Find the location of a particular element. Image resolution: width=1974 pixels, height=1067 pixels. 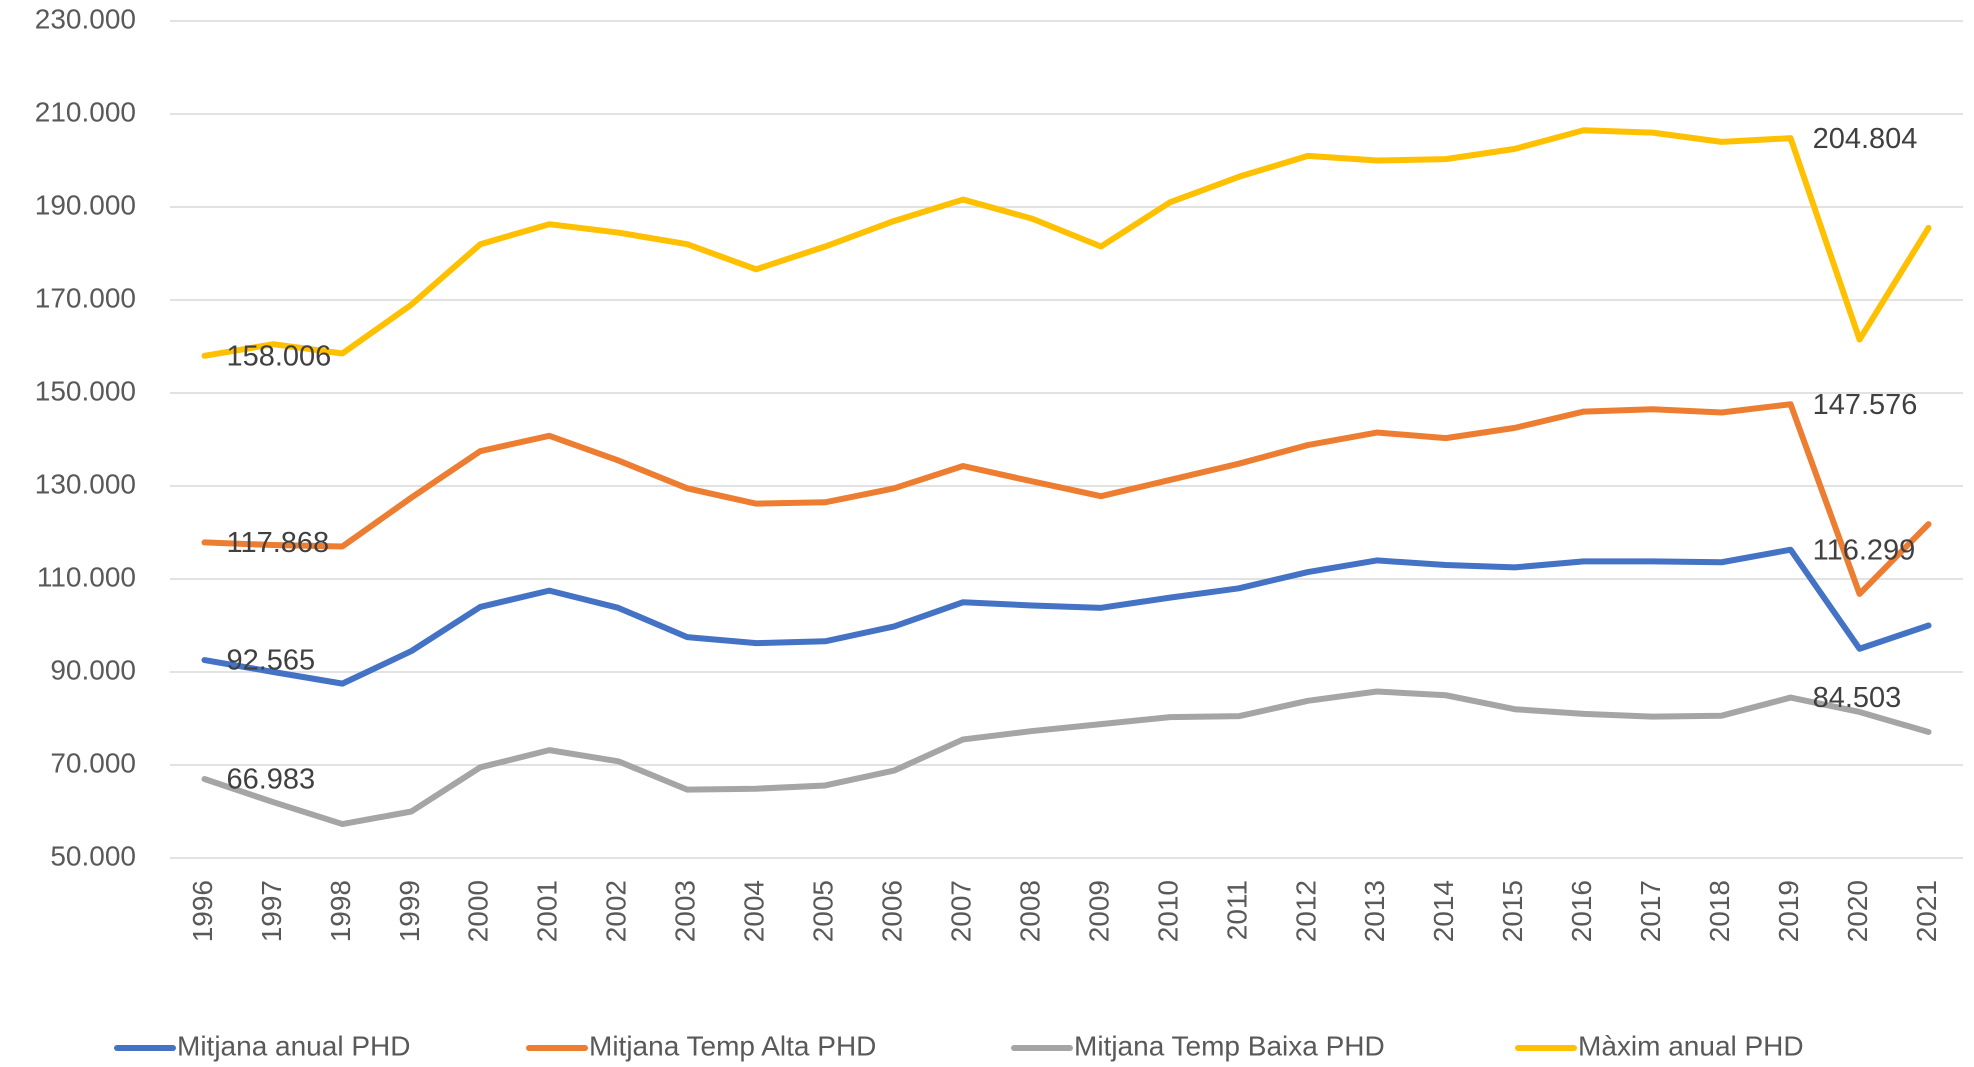

x-tick-label: 2007 is located at coordinates (960, 911).